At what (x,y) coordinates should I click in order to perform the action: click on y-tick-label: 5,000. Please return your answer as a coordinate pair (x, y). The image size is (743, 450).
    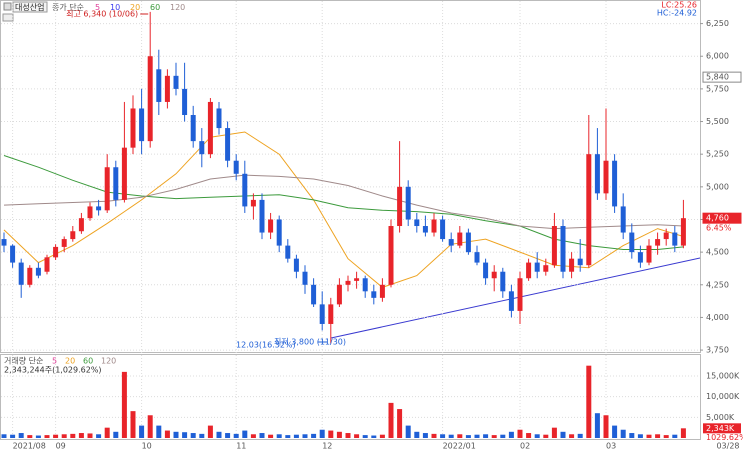
    Looking at the image, I should click on (717, 186).